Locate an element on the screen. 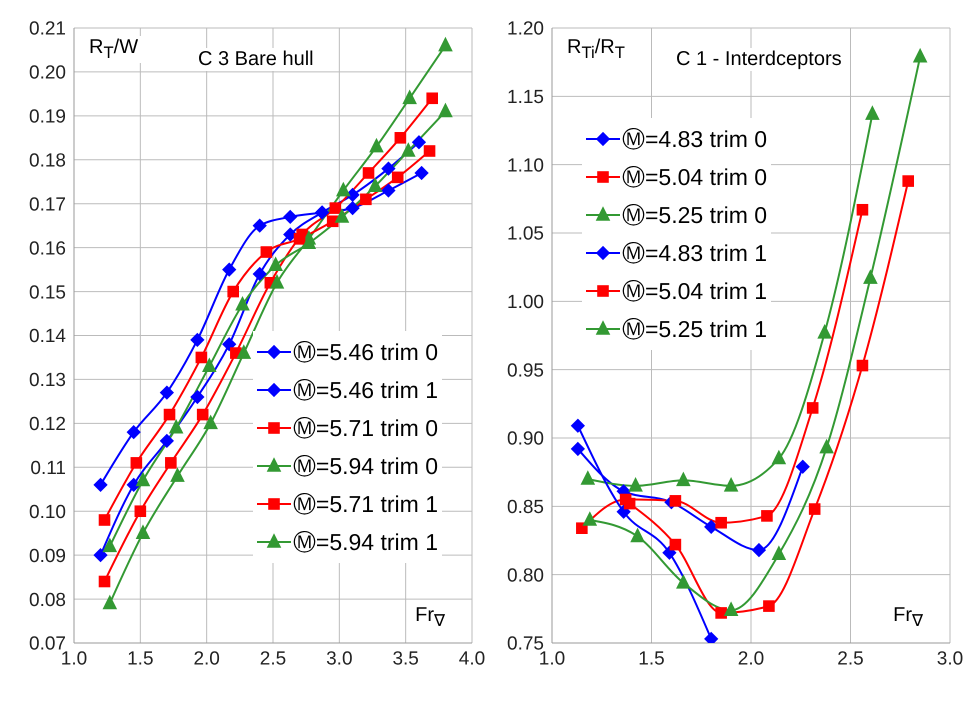 This screenshot has width=973, height=701. legend-label: Ⓜ=5.71 trim 1 is located at coordinates (365, 504).